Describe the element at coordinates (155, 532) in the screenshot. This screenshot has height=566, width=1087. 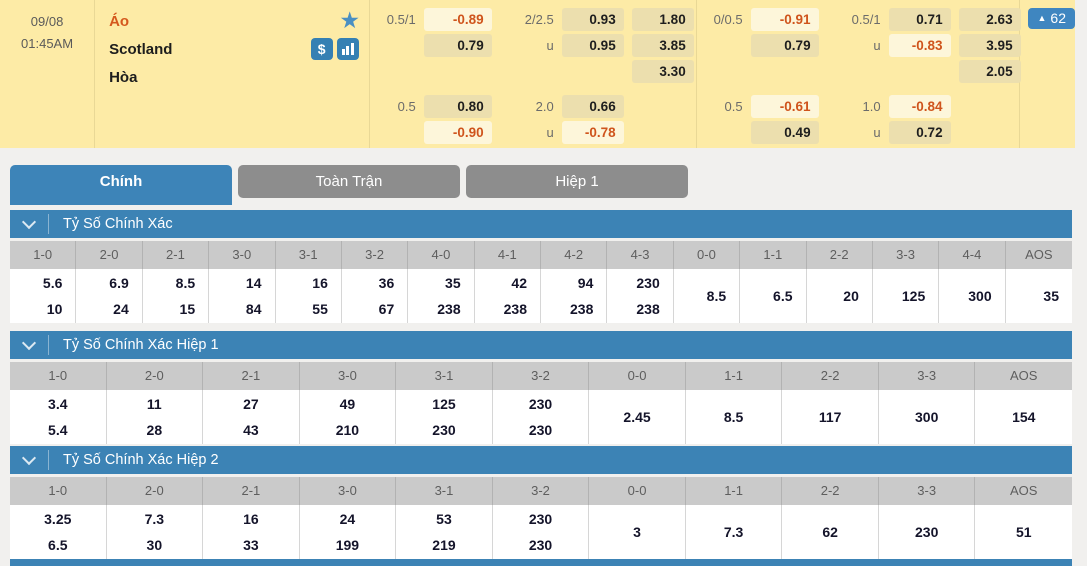
I see `score-odds-cell: 7.3 30` at that location.